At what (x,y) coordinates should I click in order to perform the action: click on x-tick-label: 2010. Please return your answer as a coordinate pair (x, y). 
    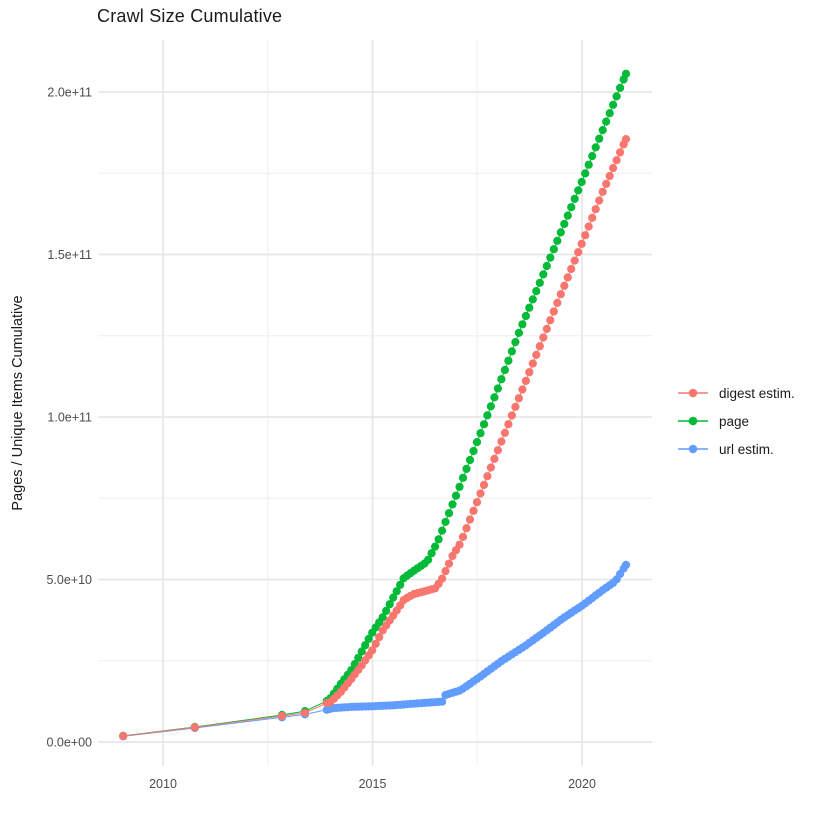
    Looking at the image, I should click on (163, 784).